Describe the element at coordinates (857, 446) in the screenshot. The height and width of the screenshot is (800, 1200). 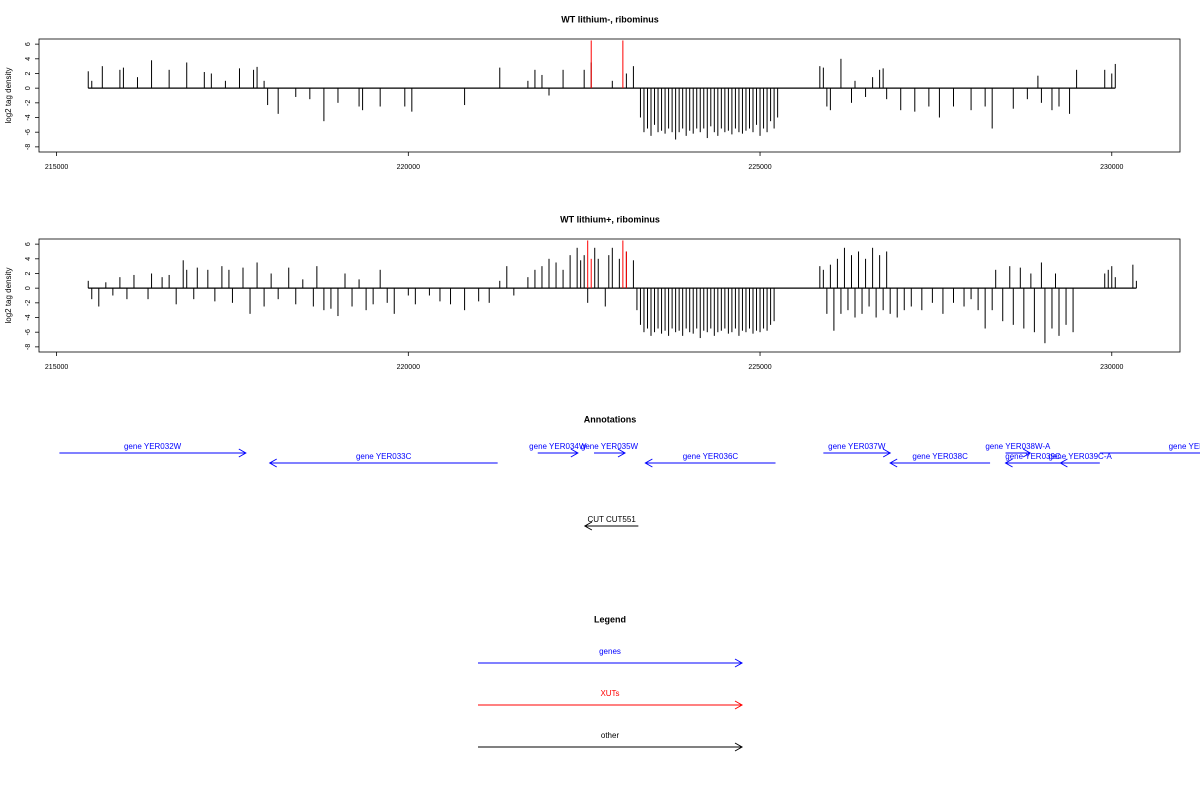
I see `feature-label: gene YER037W` at that location.